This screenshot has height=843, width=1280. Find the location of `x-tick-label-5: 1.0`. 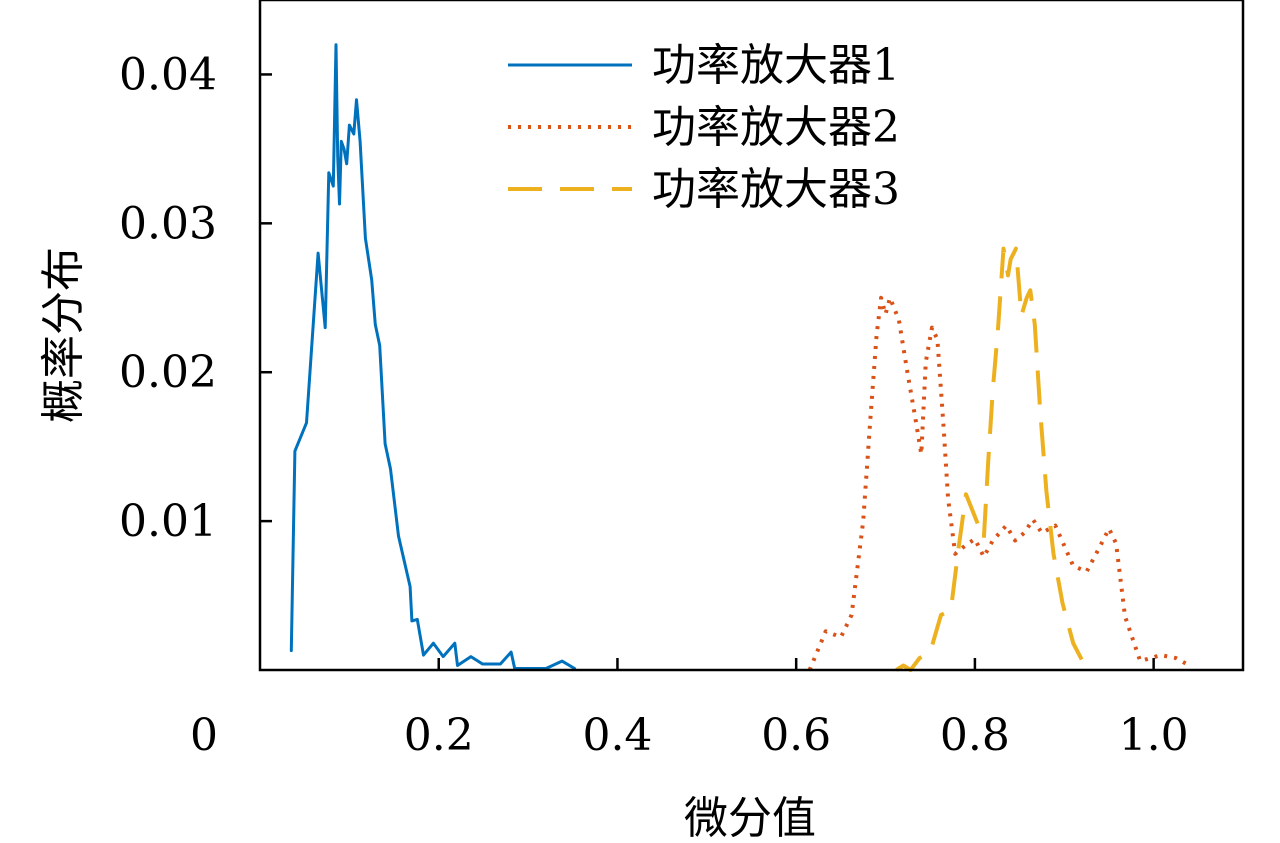

x-tick-label-5: 1.0 is located at coordinates (1154, 735).